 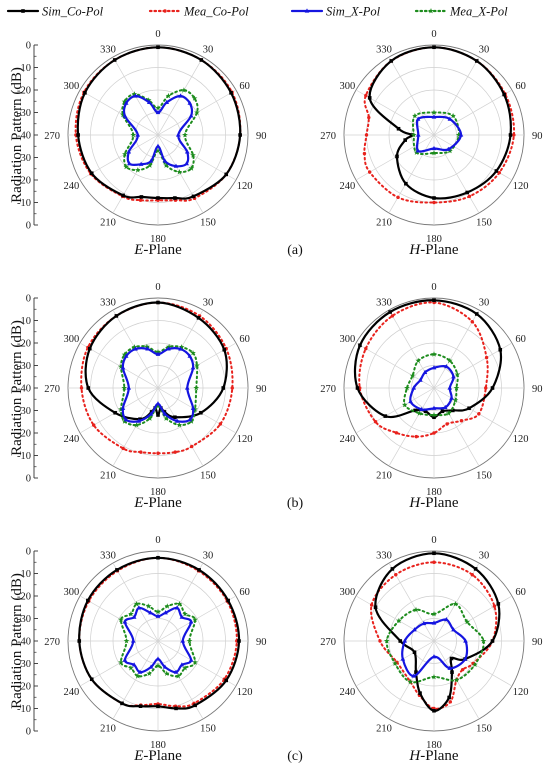 I want to click on angle-label: 150, so click(x=208, y=729).